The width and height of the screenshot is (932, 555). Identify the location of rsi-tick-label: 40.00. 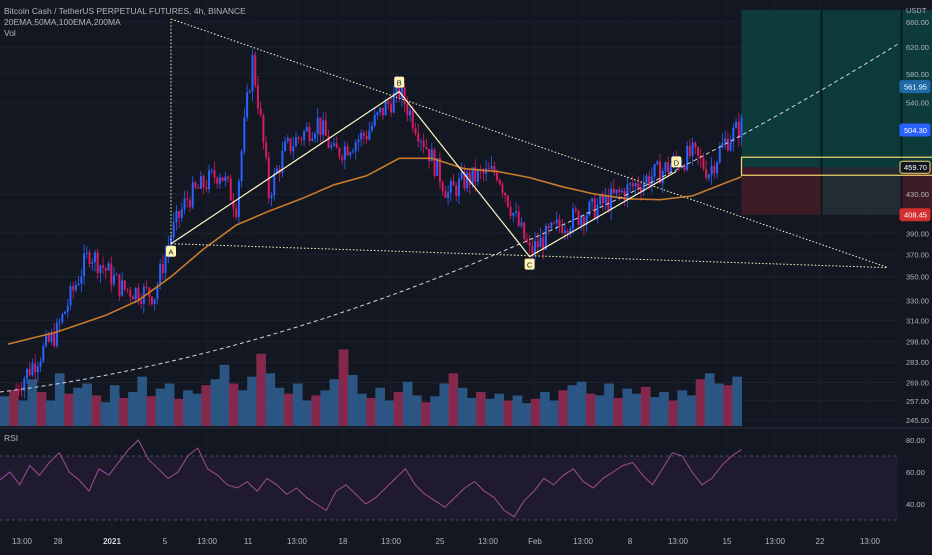
(915, 504).